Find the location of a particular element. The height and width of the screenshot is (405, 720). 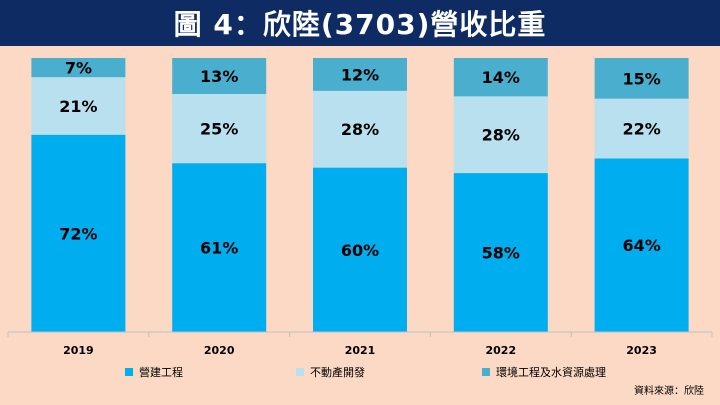

data-label-2023-series-2: 15% is located at coordinates (641, 78).